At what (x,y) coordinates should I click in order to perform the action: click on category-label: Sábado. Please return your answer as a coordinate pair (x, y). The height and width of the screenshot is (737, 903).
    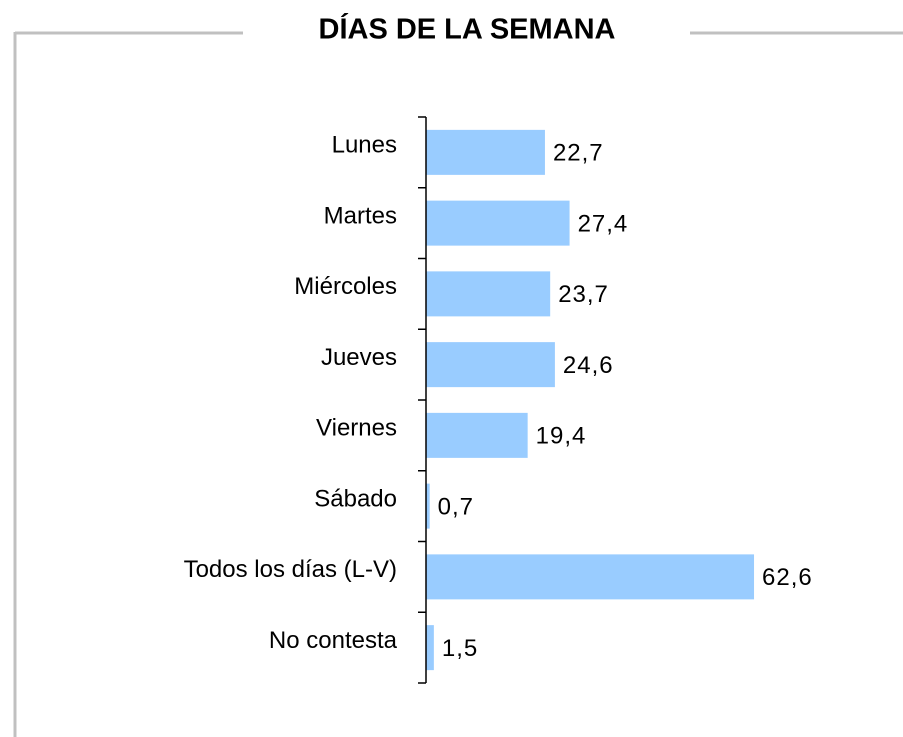
    Looking at the image, I should click on (355, 498).